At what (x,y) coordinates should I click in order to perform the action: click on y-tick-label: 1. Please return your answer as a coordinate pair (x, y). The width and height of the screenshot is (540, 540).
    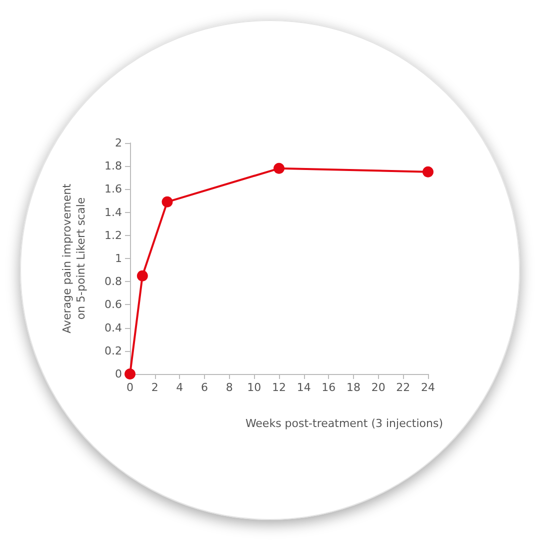
    Looking at the image, I should click on (118, 258).